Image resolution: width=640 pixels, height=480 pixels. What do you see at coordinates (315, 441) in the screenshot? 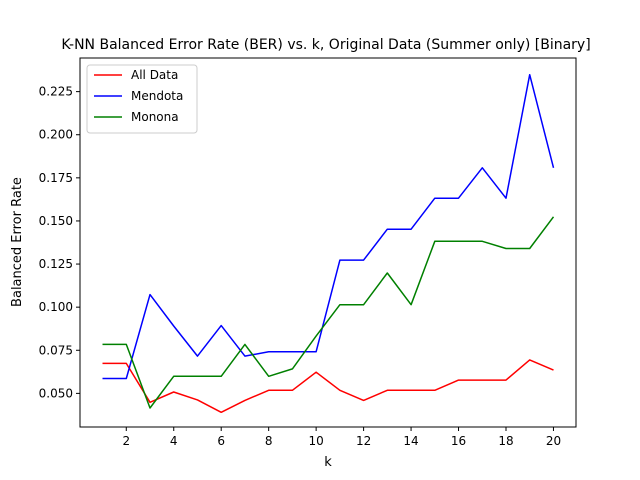
I see `x-tick-label: 10` at bounding box center [315, 441].